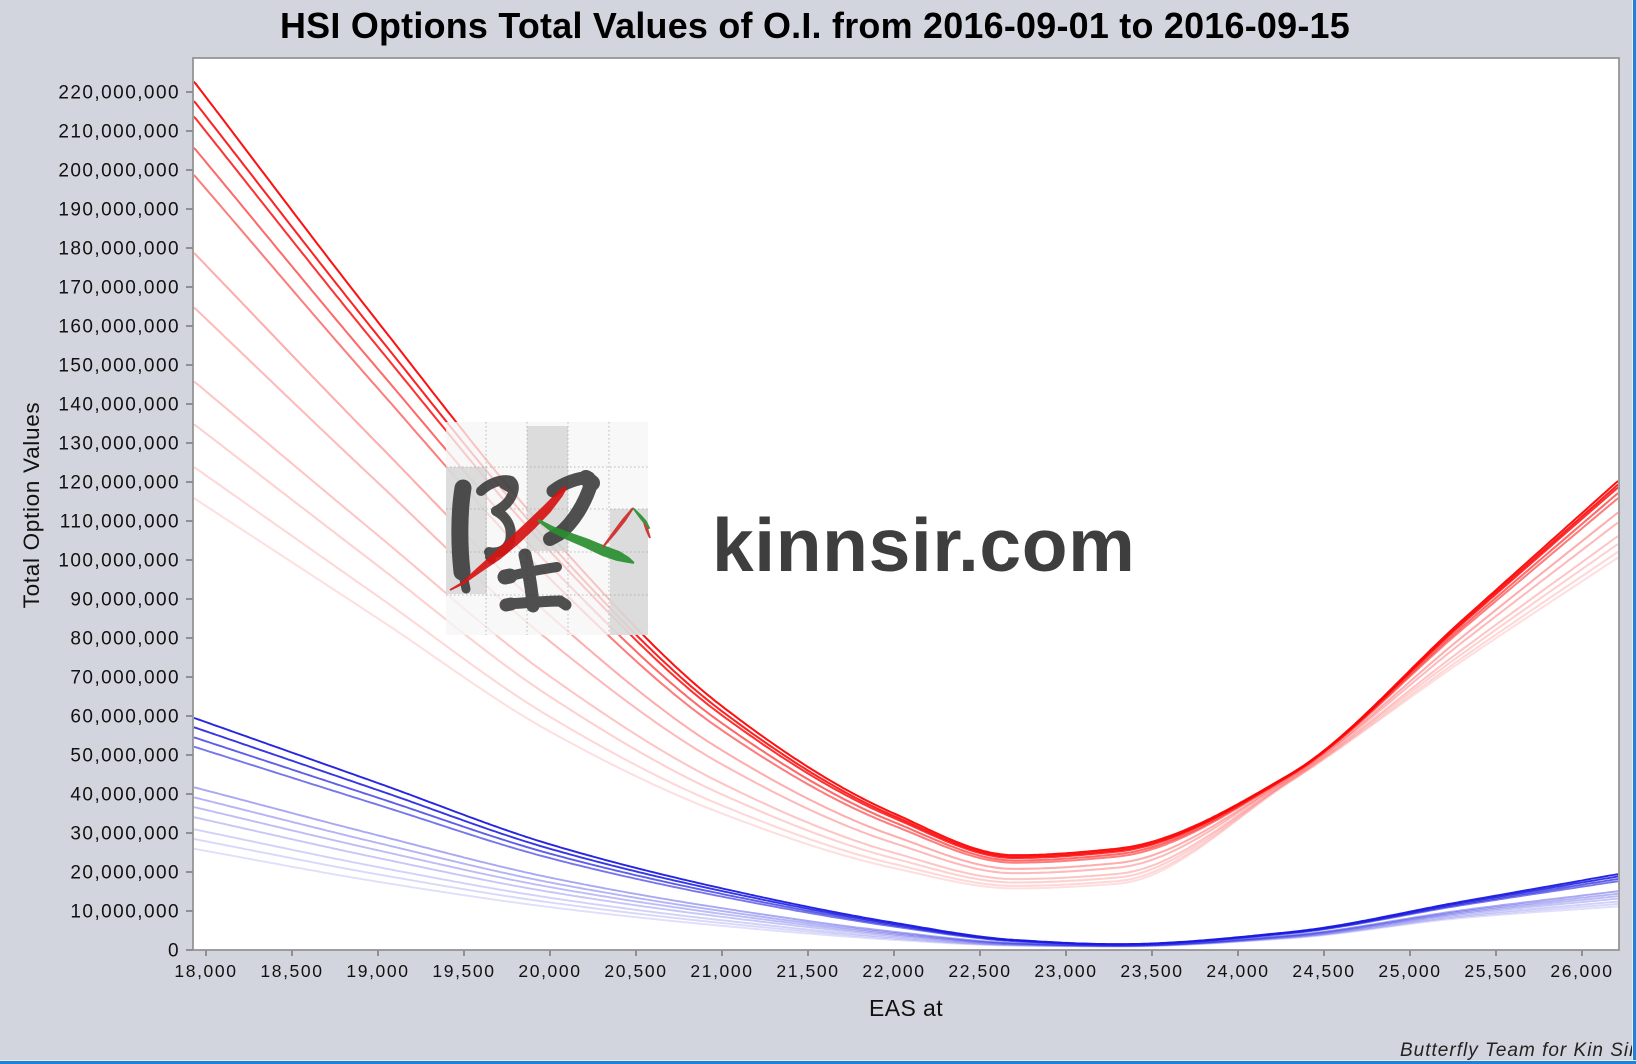 The width and height of the screenshot is (1636, 1064). I want to click on svg-text: 40,000,000, so click(125, 795).